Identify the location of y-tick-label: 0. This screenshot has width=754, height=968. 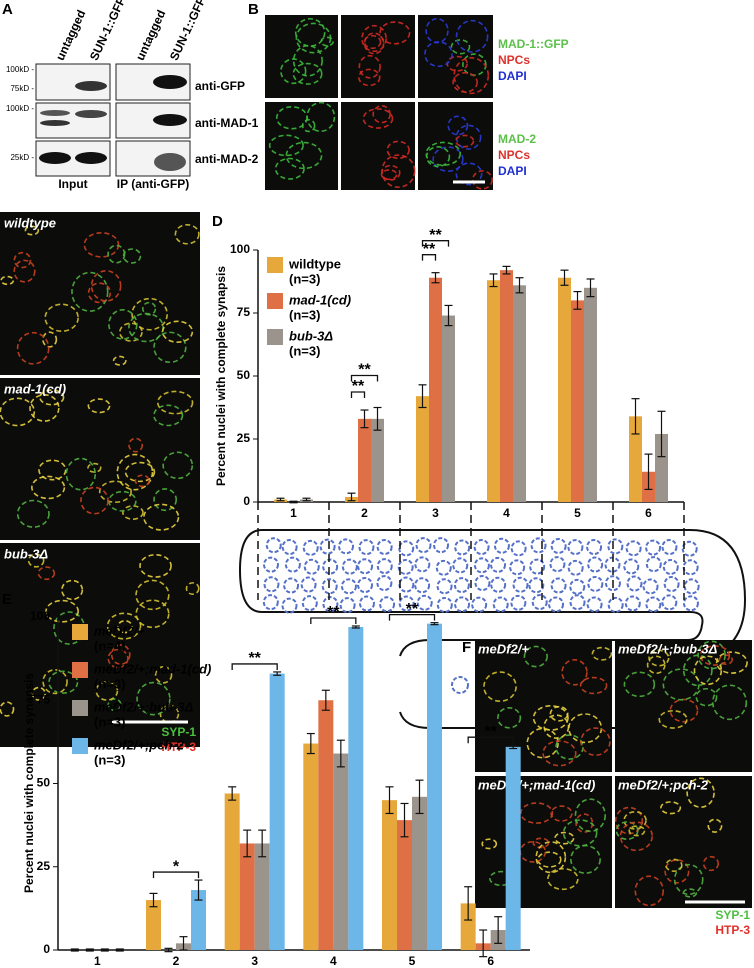
(246, 501).